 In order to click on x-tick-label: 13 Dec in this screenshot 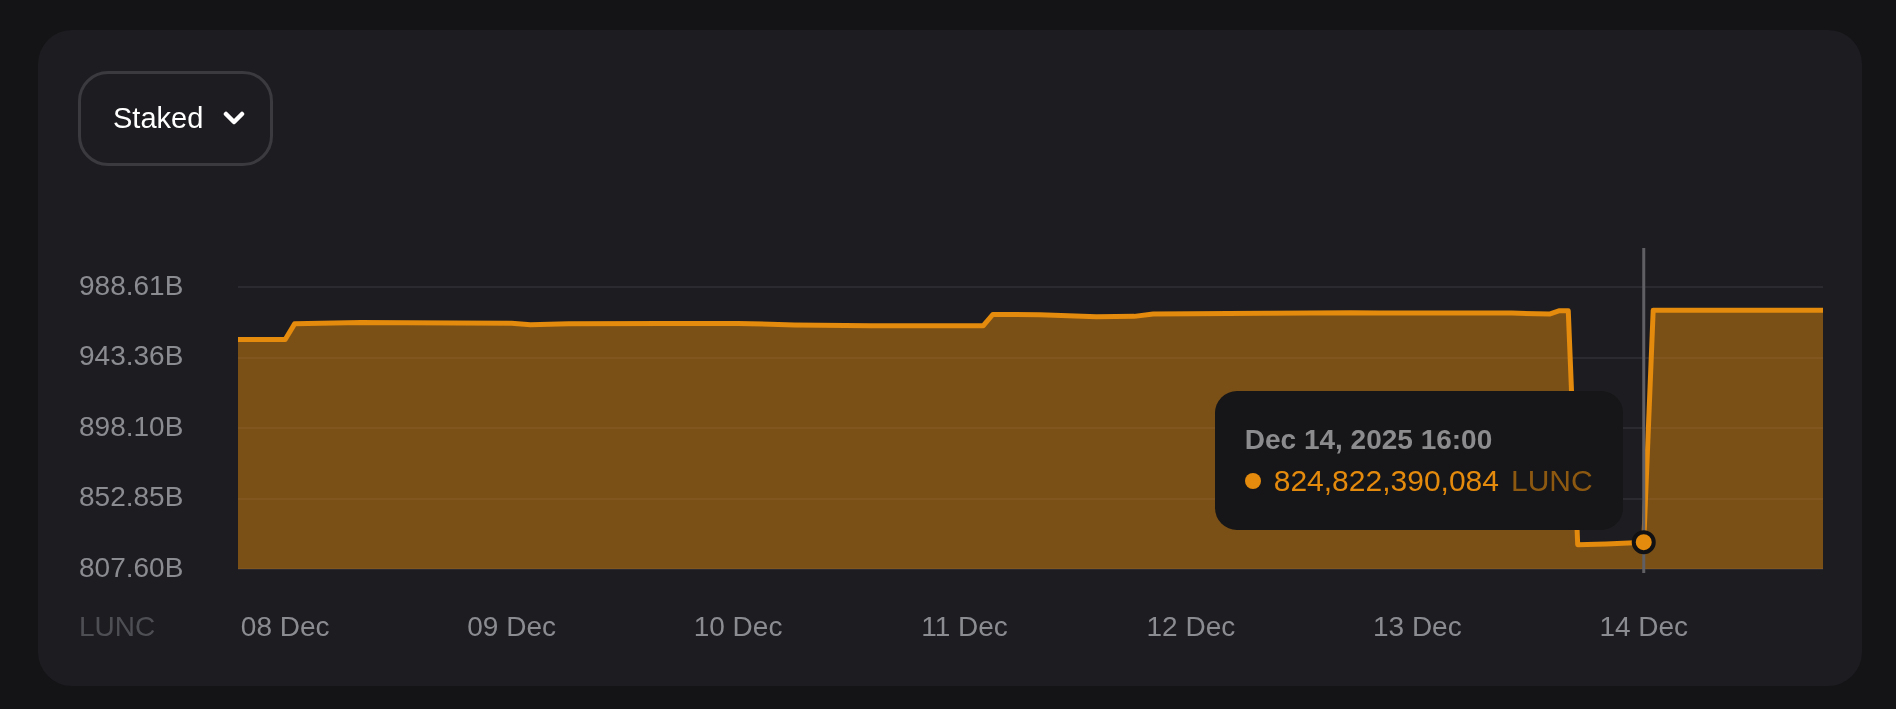, I will do `click(1417, 626)`.